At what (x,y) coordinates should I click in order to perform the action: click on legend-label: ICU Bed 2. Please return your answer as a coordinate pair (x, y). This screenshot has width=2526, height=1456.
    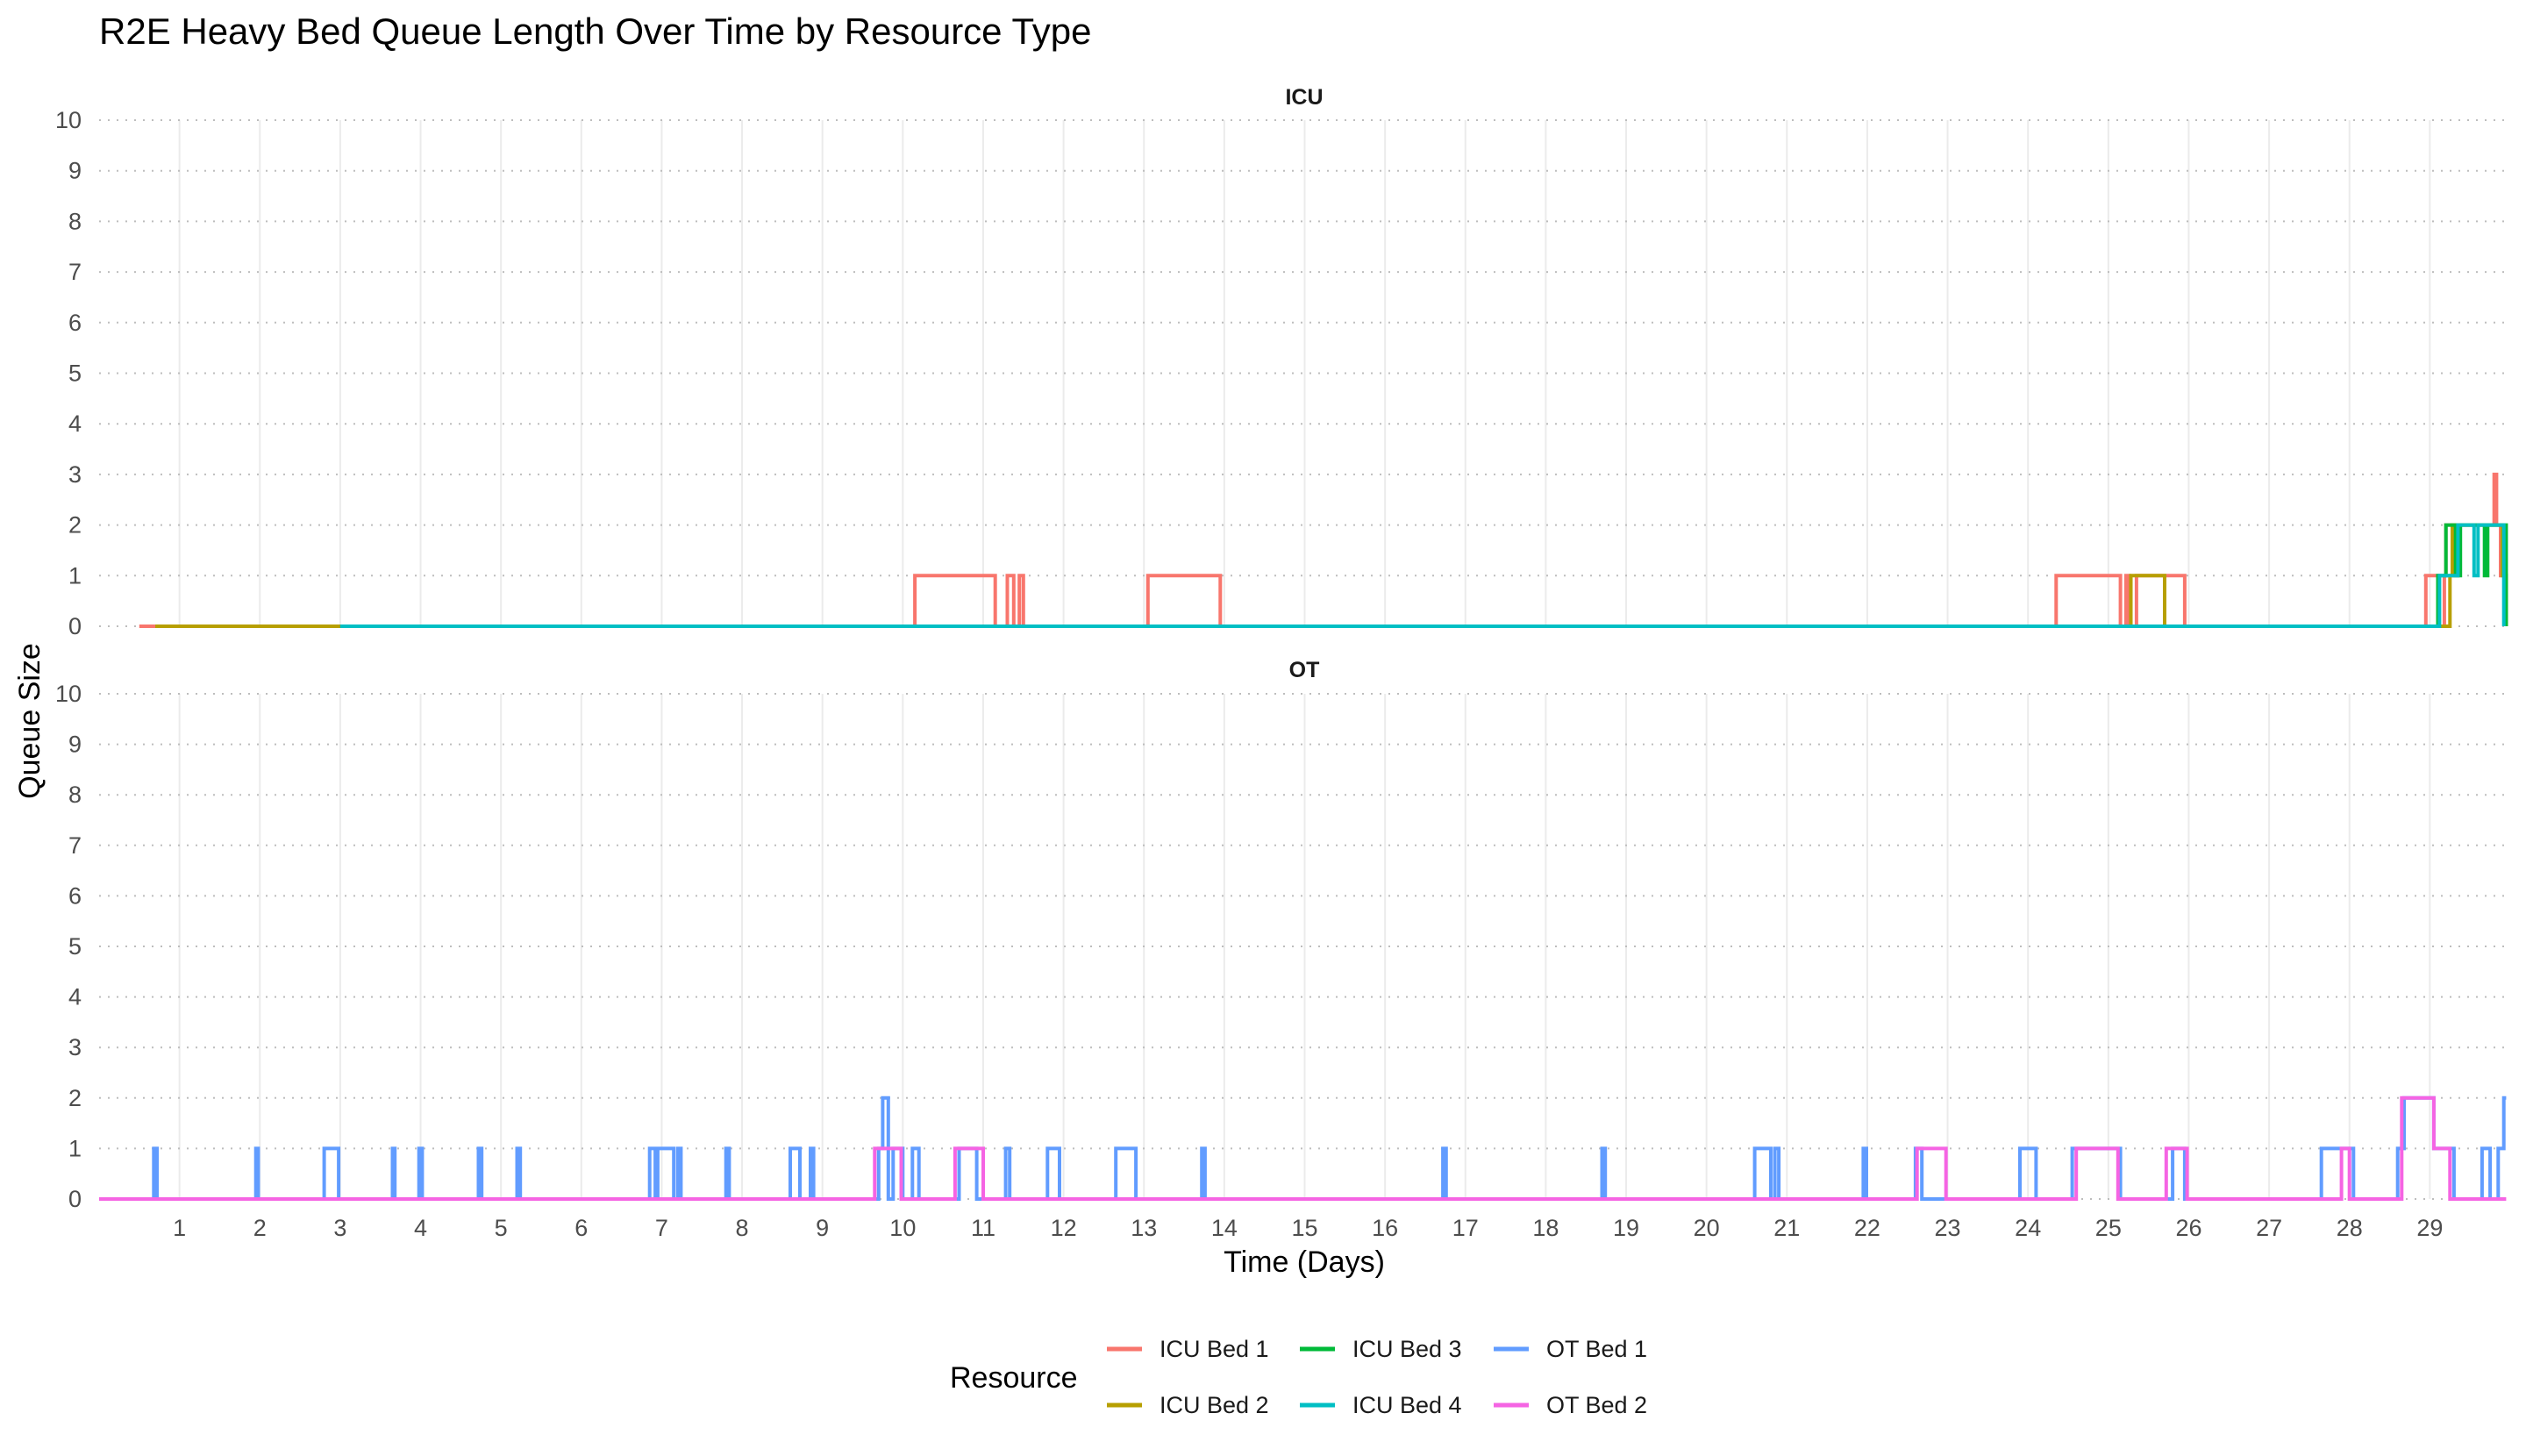
    Looking at the image, I should click on (1214, 1405).